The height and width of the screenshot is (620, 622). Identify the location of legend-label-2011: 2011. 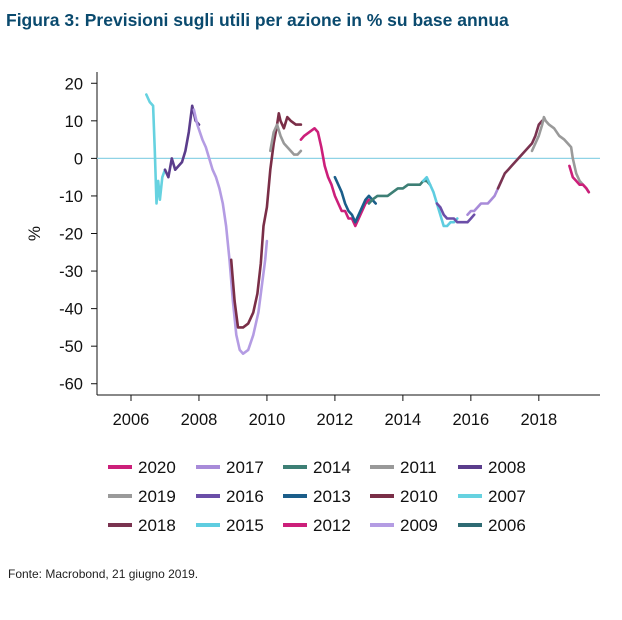
(418, 467).